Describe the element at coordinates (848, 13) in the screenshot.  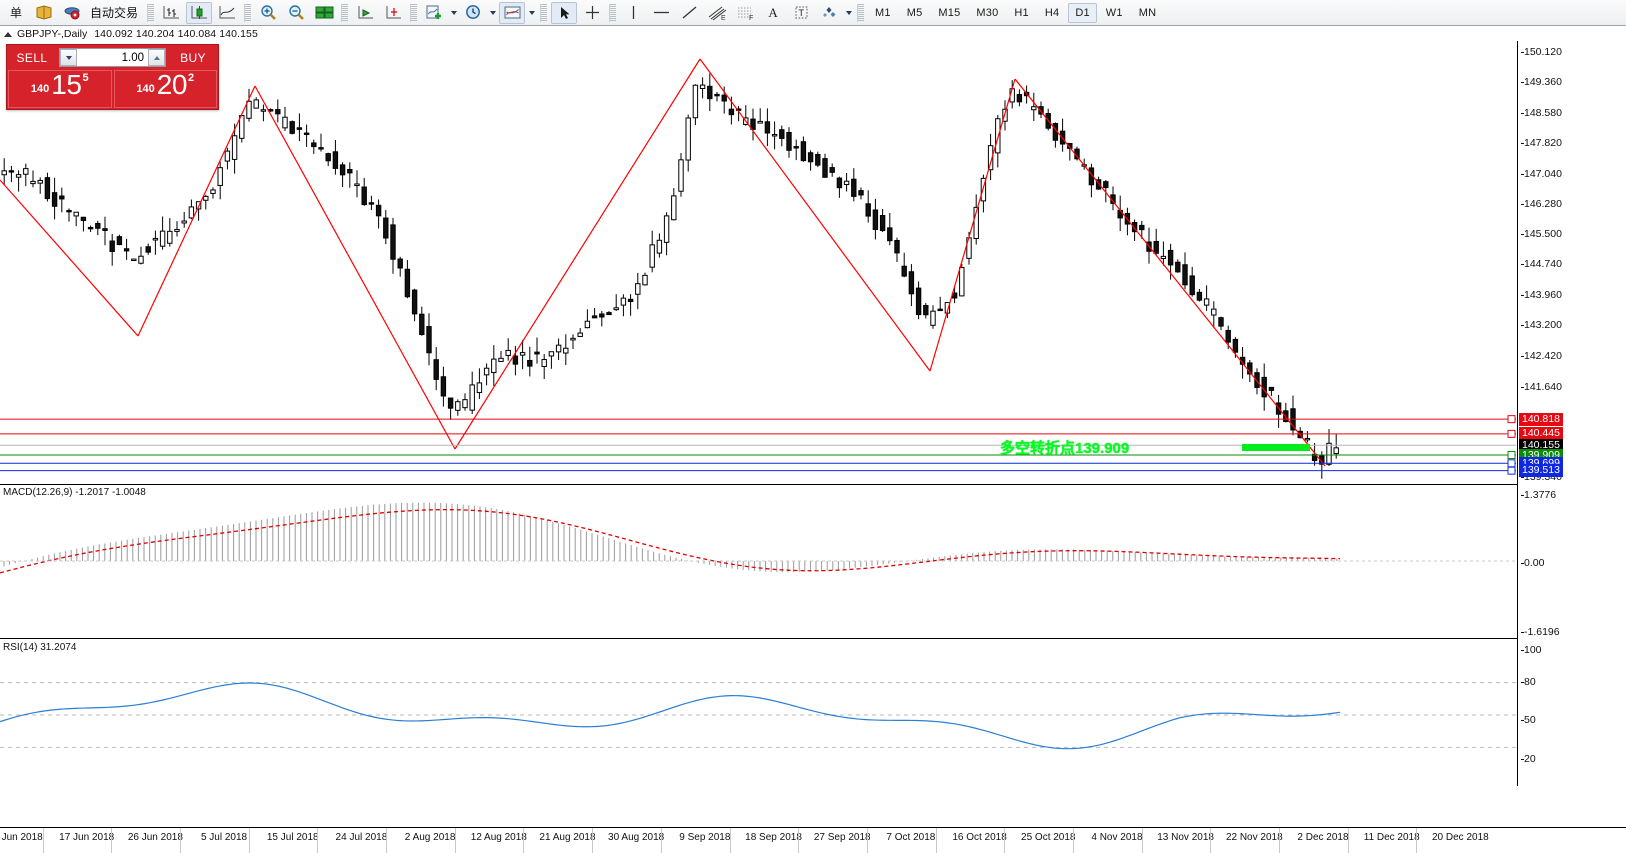
I see `shapes-dropdown-arrow` at that location.